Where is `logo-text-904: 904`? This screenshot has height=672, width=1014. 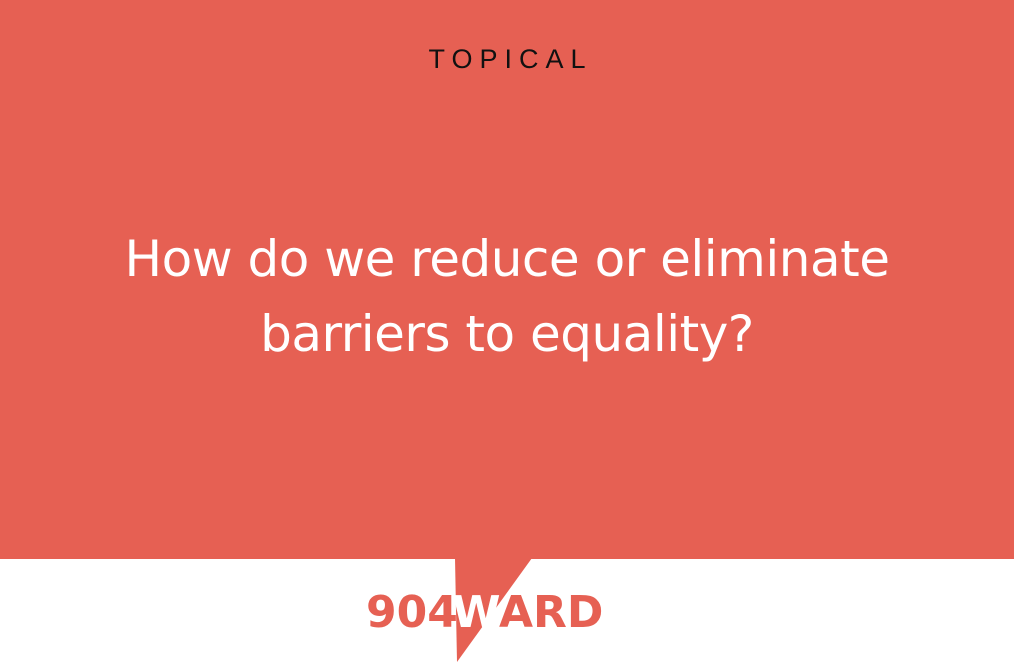 logo-text-904: 904 is located at coordinates (412, 610).